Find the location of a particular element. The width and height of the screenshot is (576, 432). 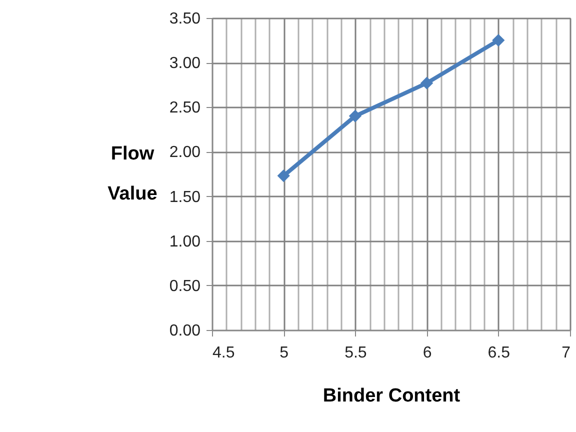

x-tick-label: 4.5 is located at coordinates (223, 353).